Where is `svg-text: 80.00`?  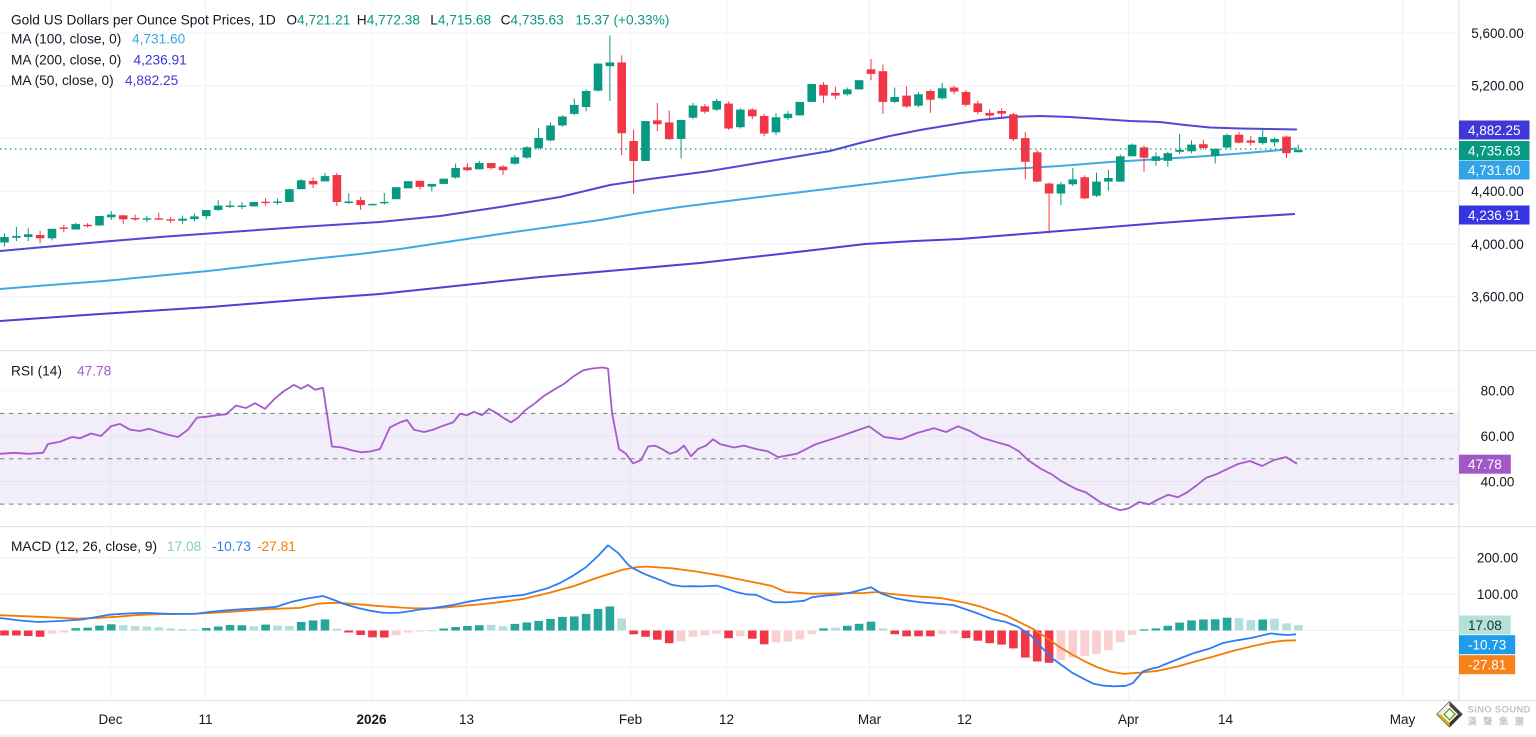 svg-text: 80.00 is located at coordinates (1498, 391).